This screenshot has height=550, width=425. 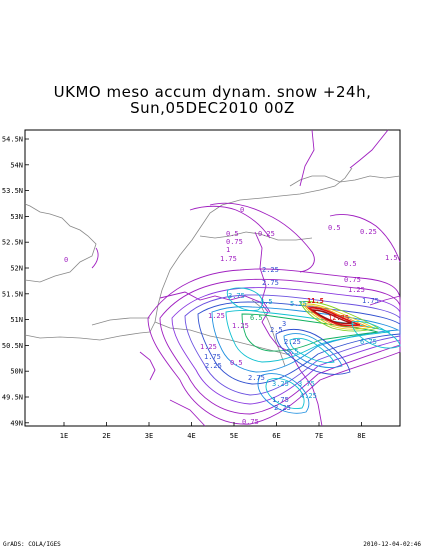 I want to click on contour-label: 3.25, so click(x=280, y=384).